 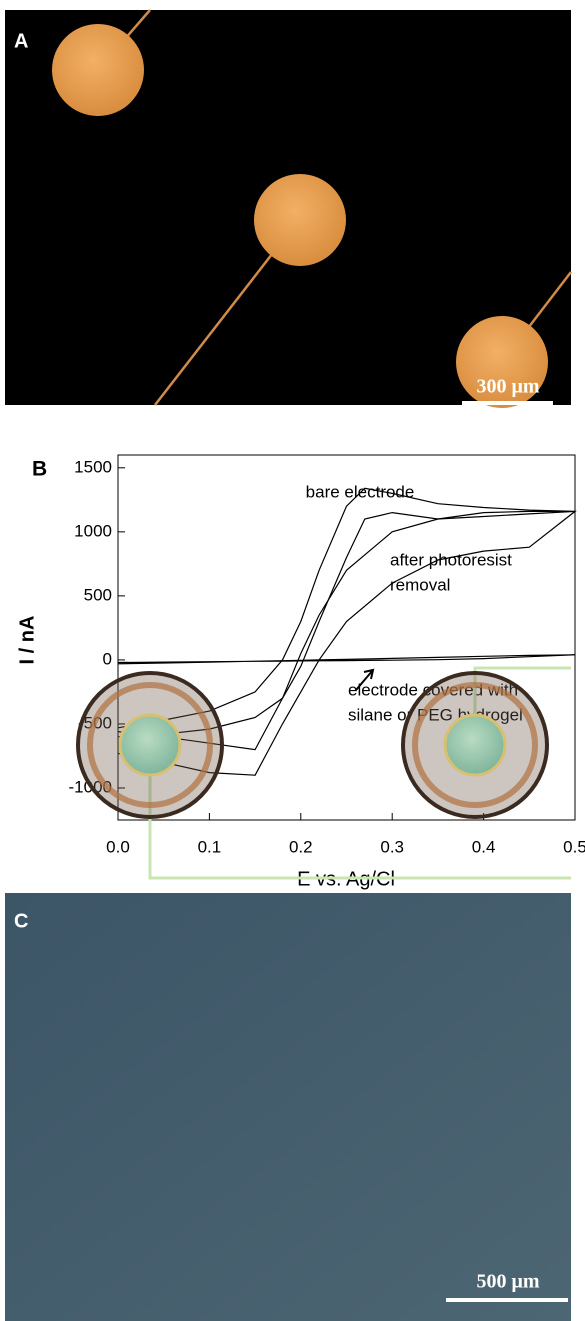 What do you see at coordinates (508, 1282) in the screenshot?
I see `scale-bar-label: 500 μm` at bounding box center [508, 1282].